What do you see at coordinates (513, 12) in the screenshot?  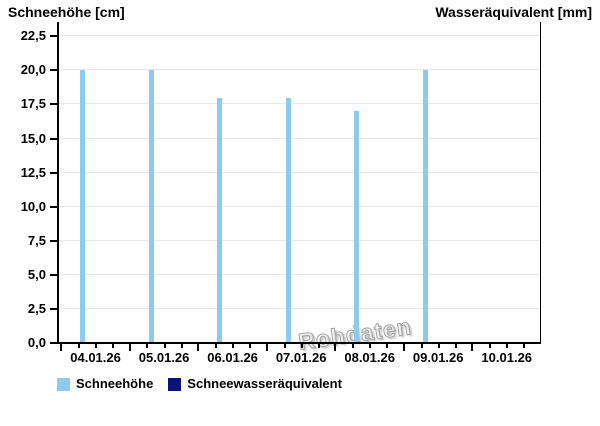 I see `right-axis-title: Wasseräquivalent [mm]` at bounding box center [513, 12].